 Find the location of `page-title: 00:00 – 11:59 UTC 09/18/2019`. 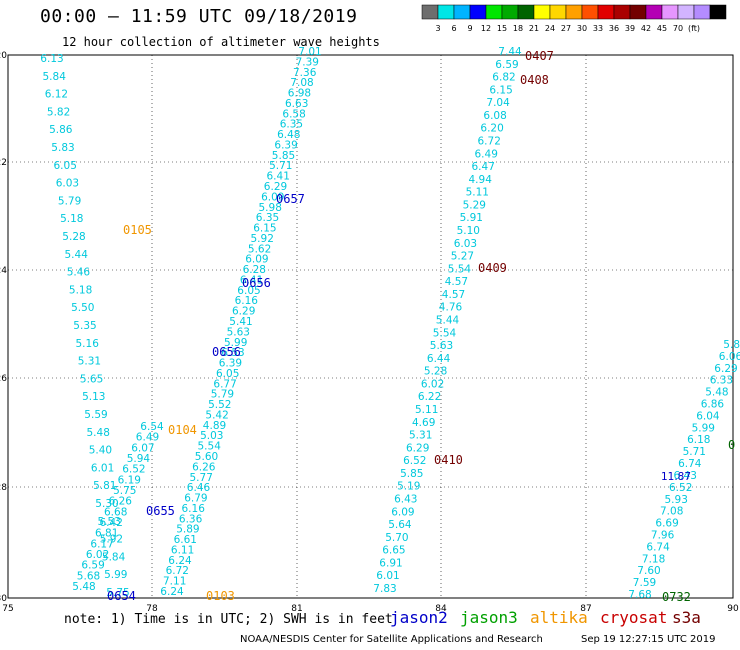

page-title: 00:00 – 11:59 UTC 09/18/2019 is located at coordinates (199, 16).